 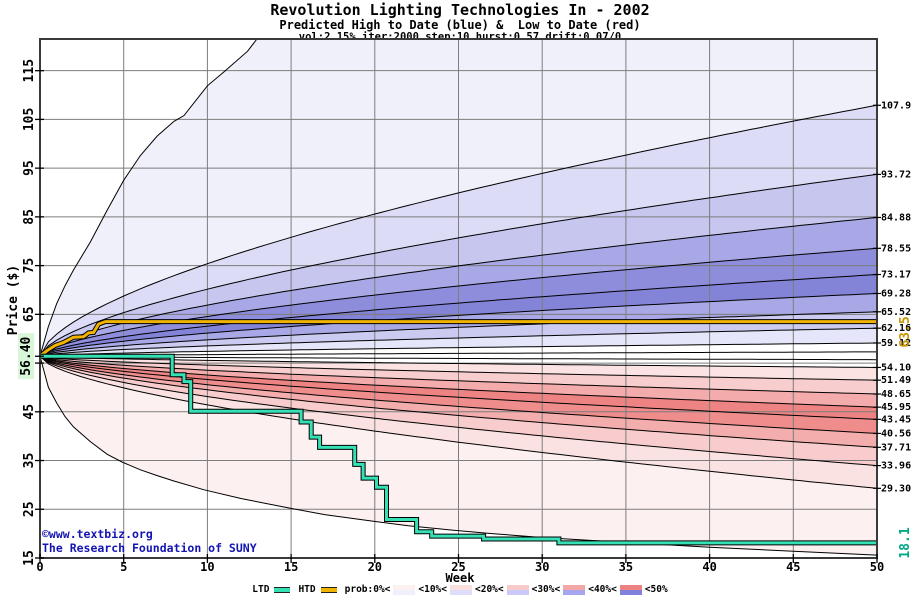 What do you see at coordinates (460, 578) in the screenshot?
I see `x-axis-title: Week` at bounding box center [460, 578].